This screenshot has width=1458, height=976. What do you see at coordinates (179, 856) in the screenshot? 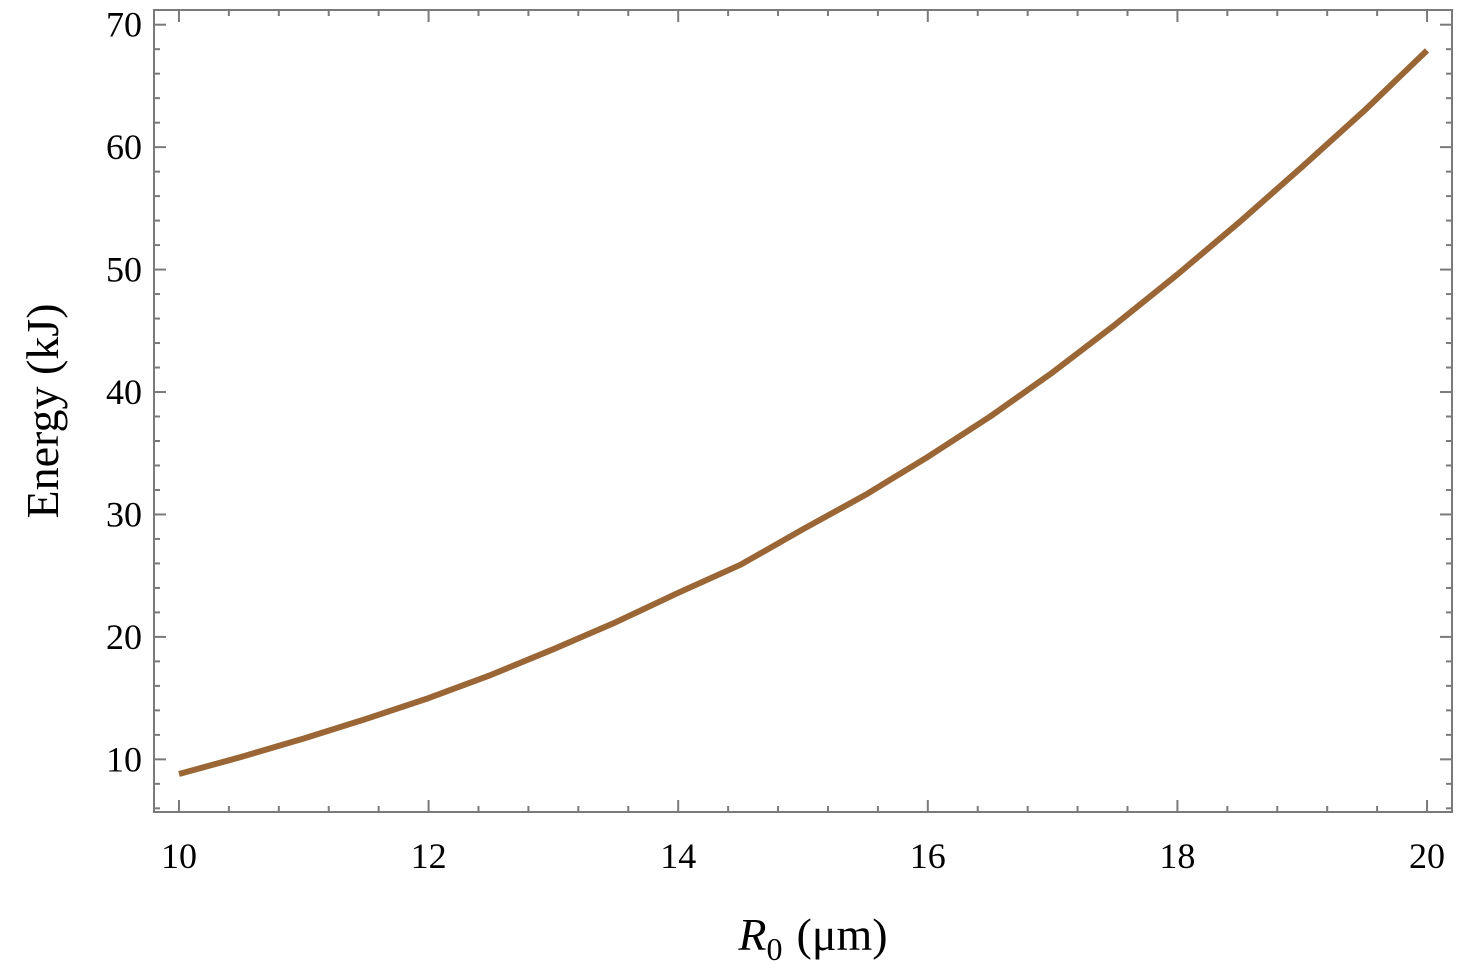
I see `x-tick-label: 10` at bounding box center [179, 856].